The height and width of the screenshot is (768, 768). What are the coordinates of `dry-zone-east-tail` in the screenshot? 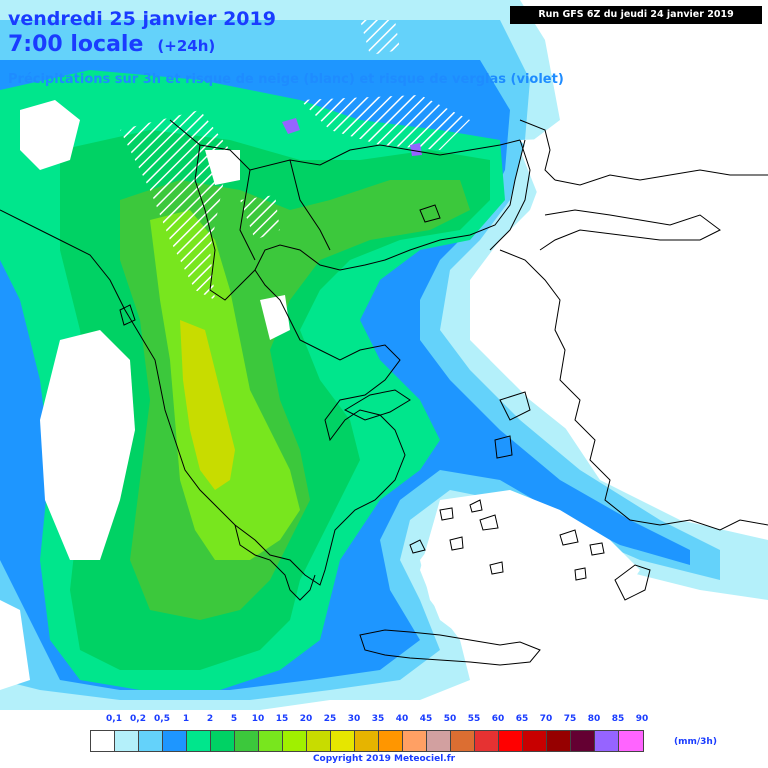 It's located at (734, 655).